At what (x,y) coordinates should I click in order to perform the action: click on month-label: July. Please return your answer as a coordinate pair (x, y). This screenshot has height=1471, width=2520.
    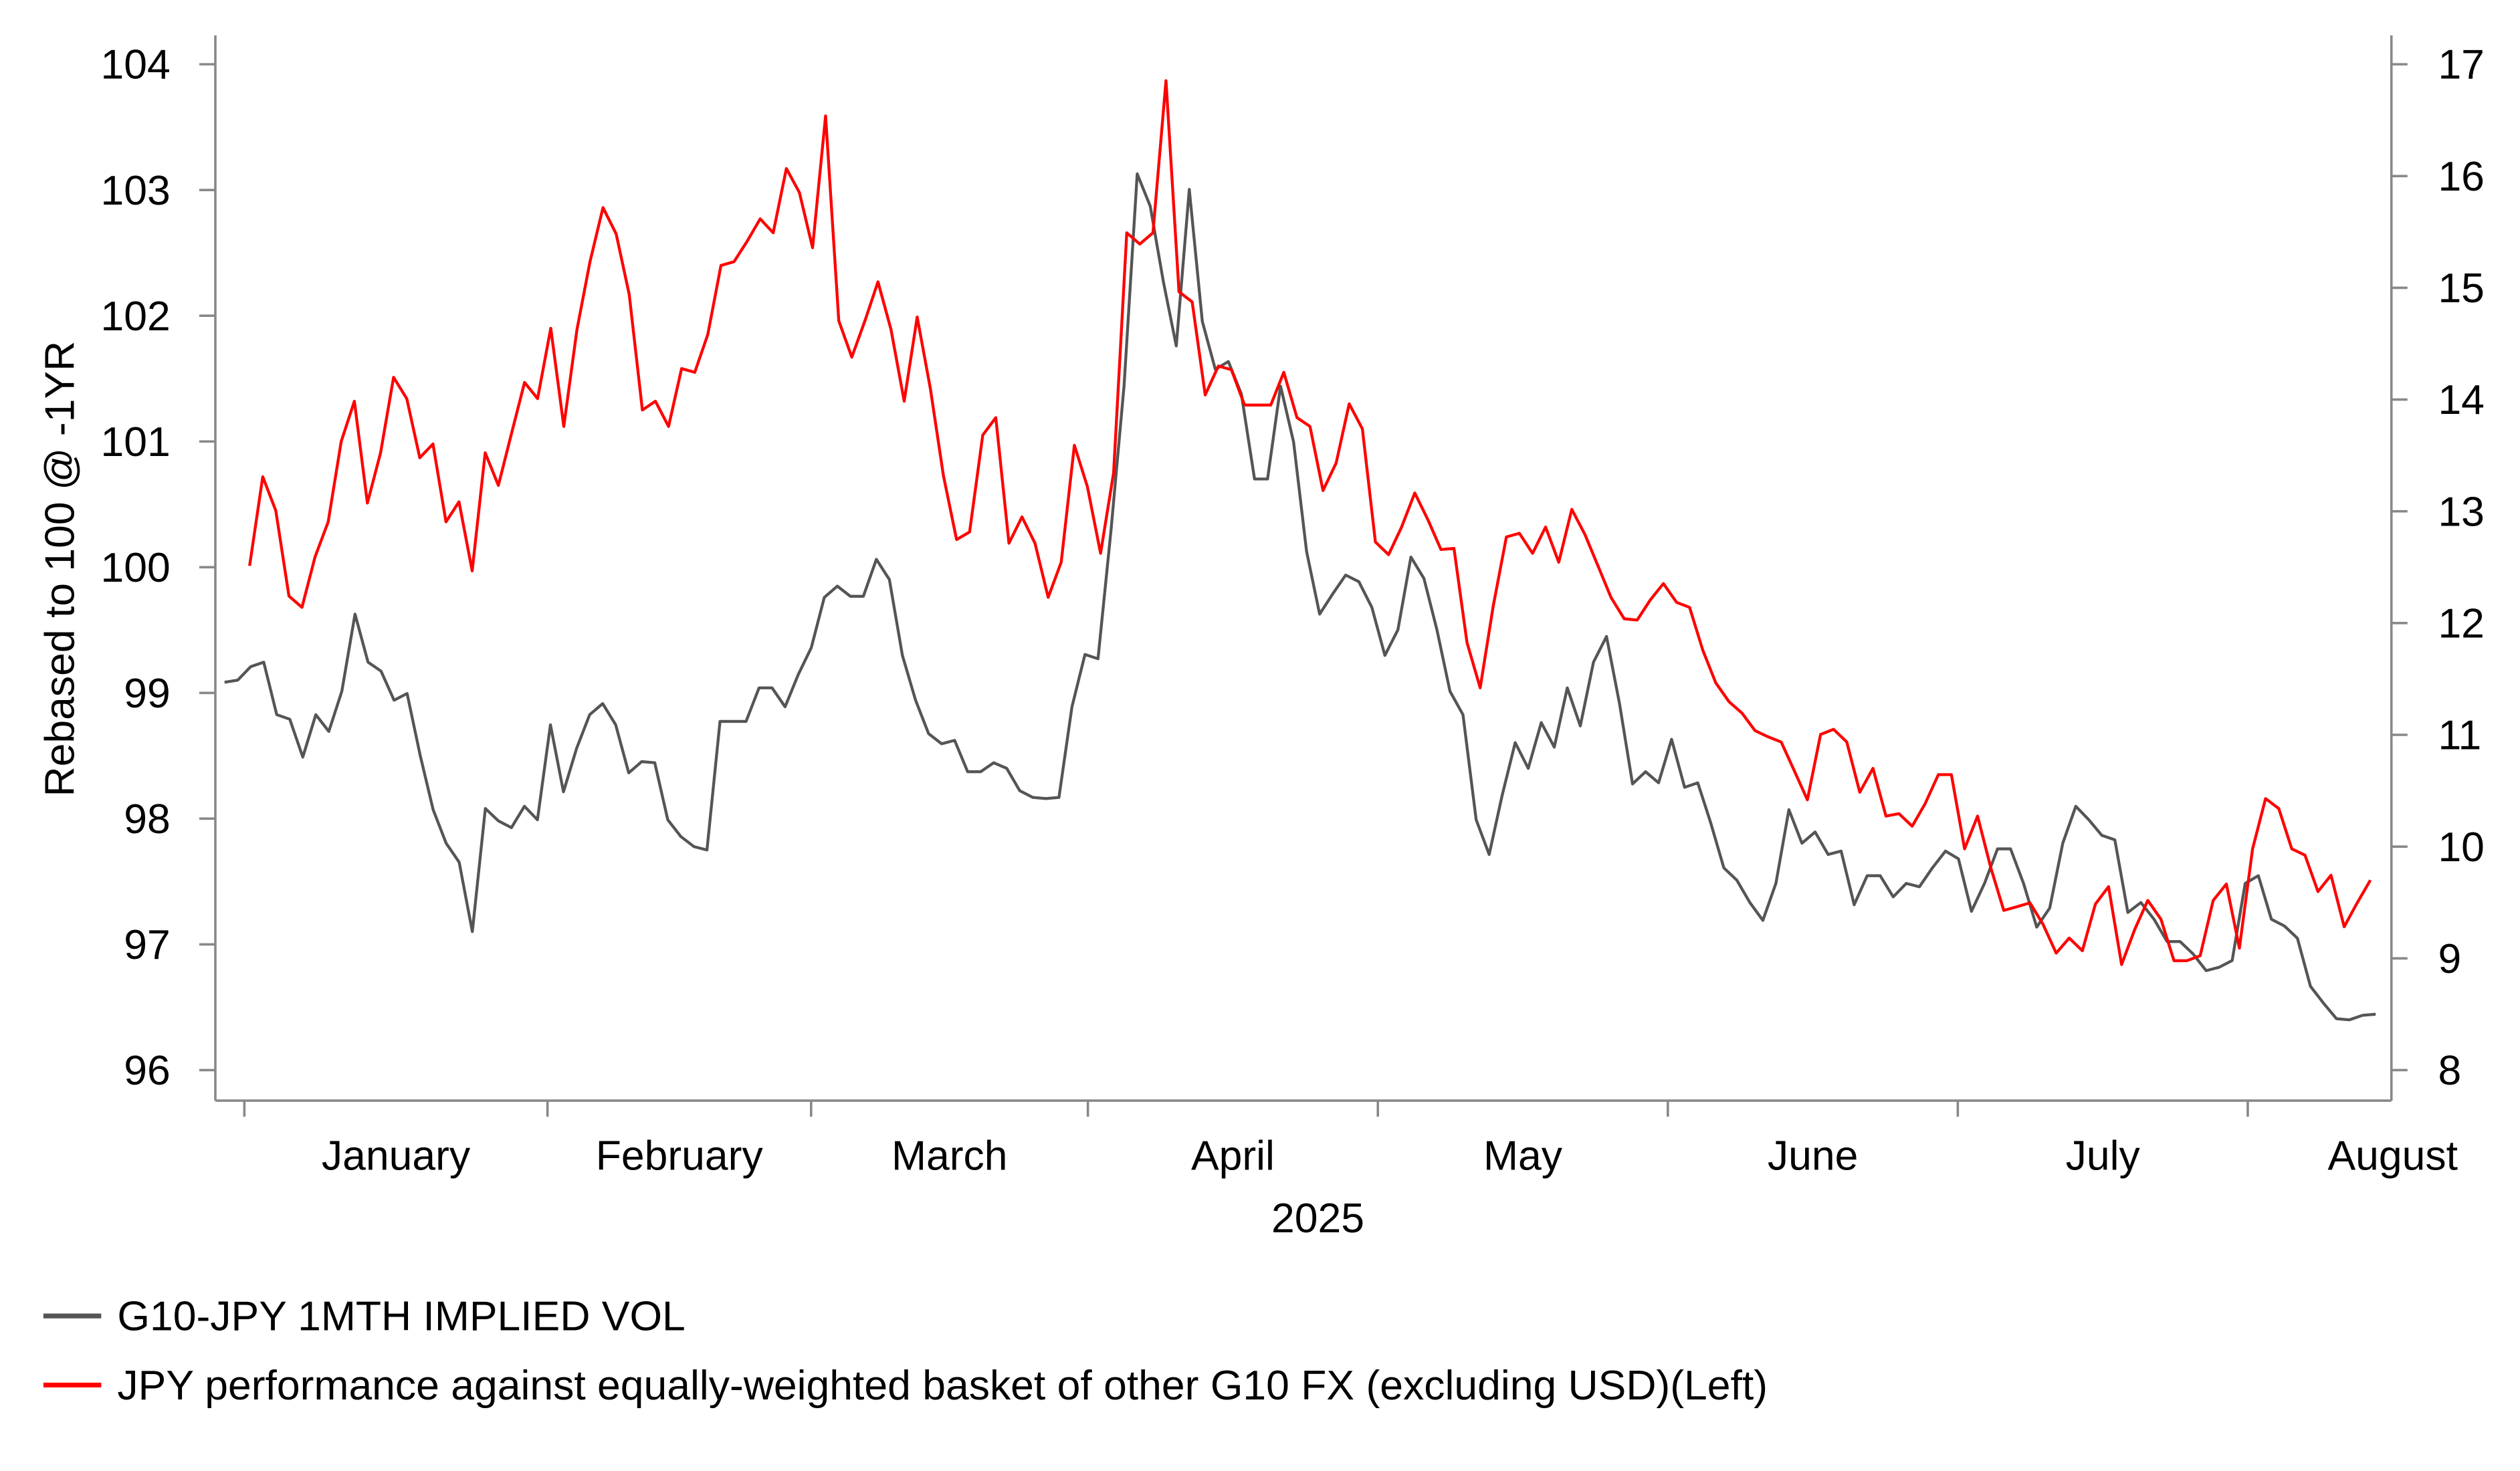
    Looking at the image, I should click on (2103, 1155).